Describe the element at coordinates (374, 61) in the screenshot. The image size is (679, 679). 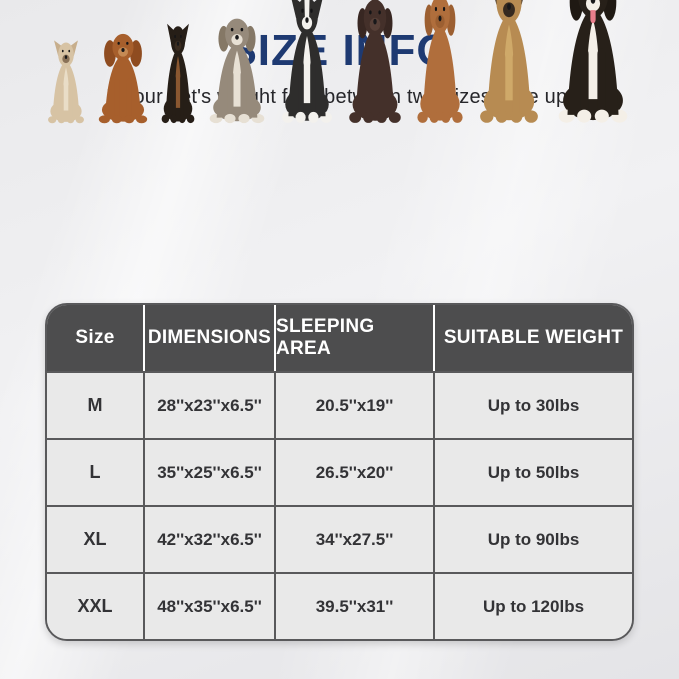
I see `dog-chocolate-labrador-illustration` at that location.